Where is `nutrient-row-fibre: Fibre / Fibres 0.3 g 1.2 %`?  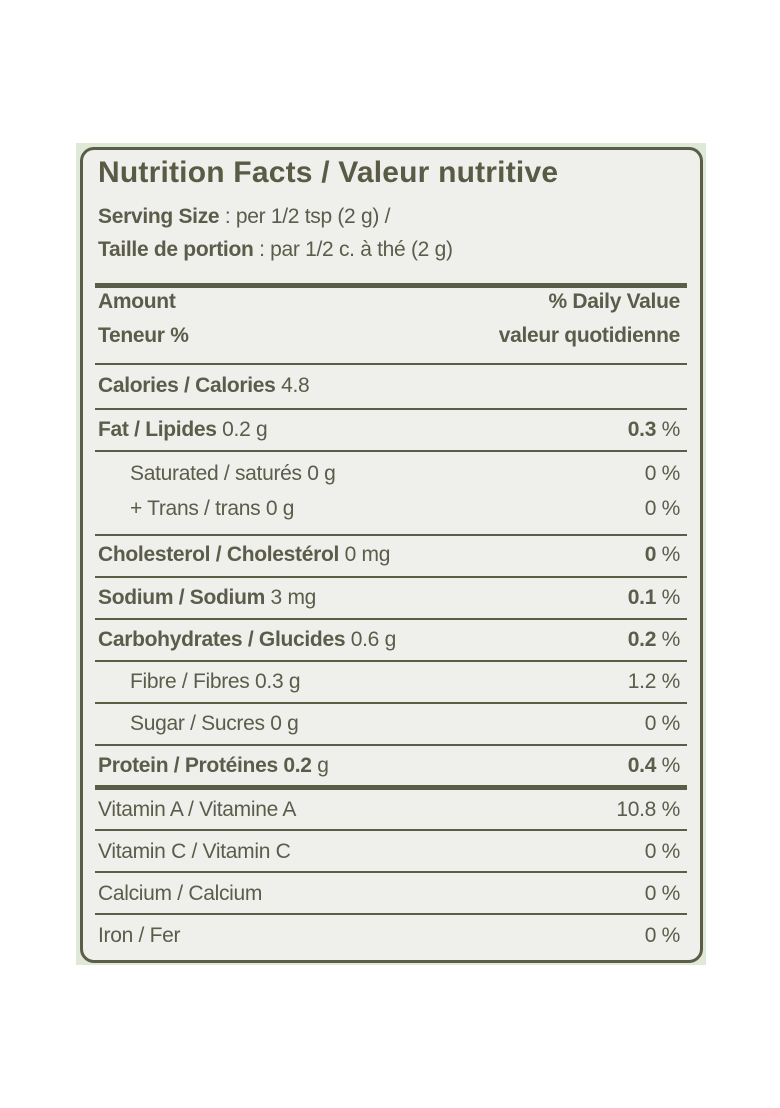 nutrient-row-fibre: Fibre / Fibres 0.3 g 1.2 % is located at coordinates (389, 683).